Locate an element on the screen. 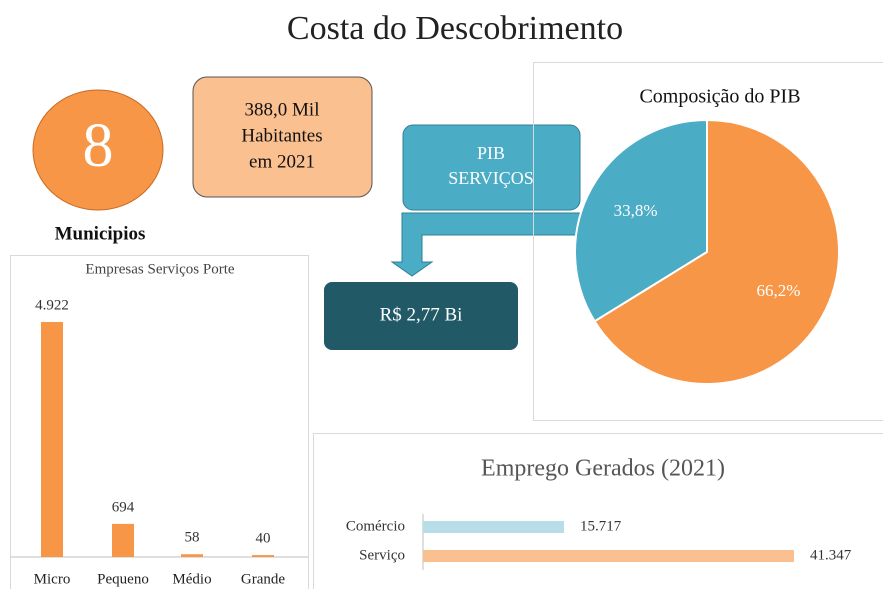 The image size is (883, 589). municipios-label: Municipios is located at coordinates (100, 233).